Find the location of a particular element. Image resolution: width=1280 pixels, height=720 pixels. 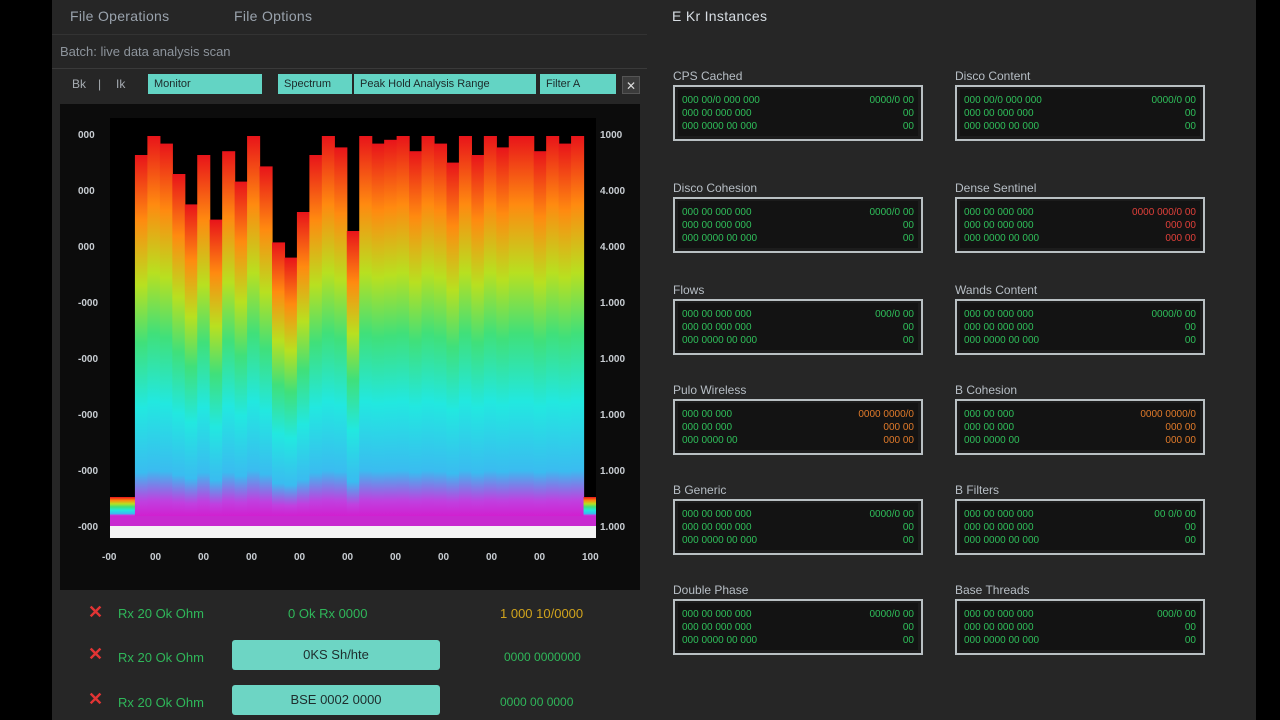

close-icon: ✕ is located at coordinates (631, 85).